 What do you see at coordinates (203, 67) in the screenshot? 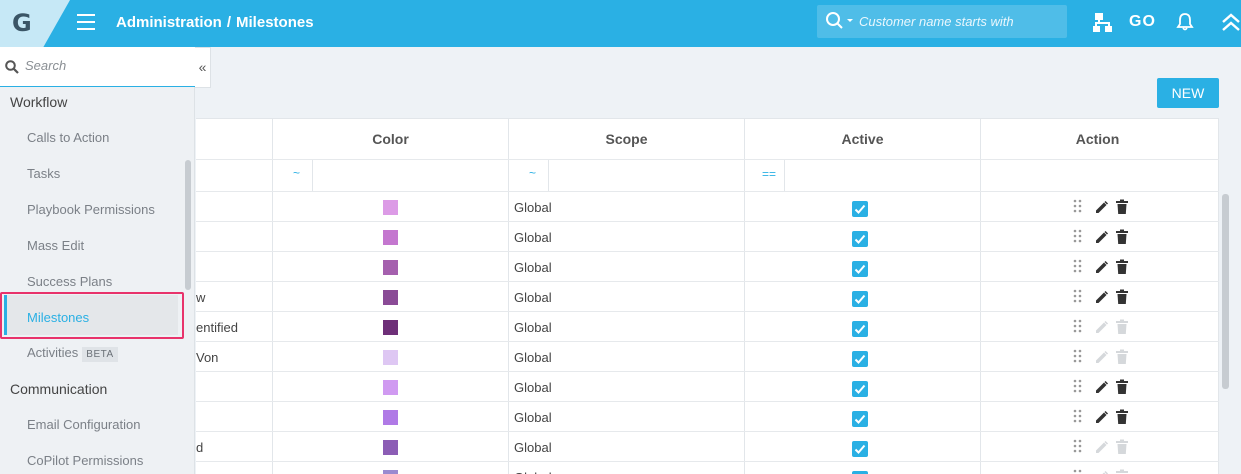
I see `collapse-sidebar-button: «` at bounding box center [203, 67].